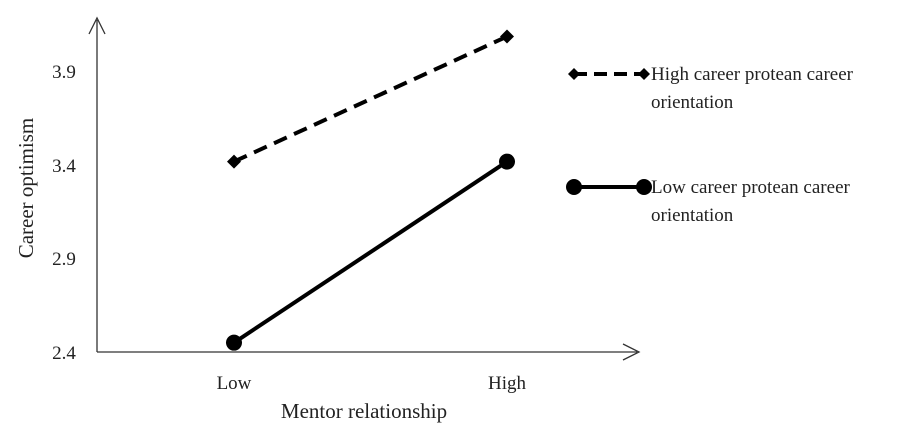  What do you see at coordinates (64, 166) in the screenshot?
I see `y-tick-label-2: 3.4` at bounding box center [64, 166].